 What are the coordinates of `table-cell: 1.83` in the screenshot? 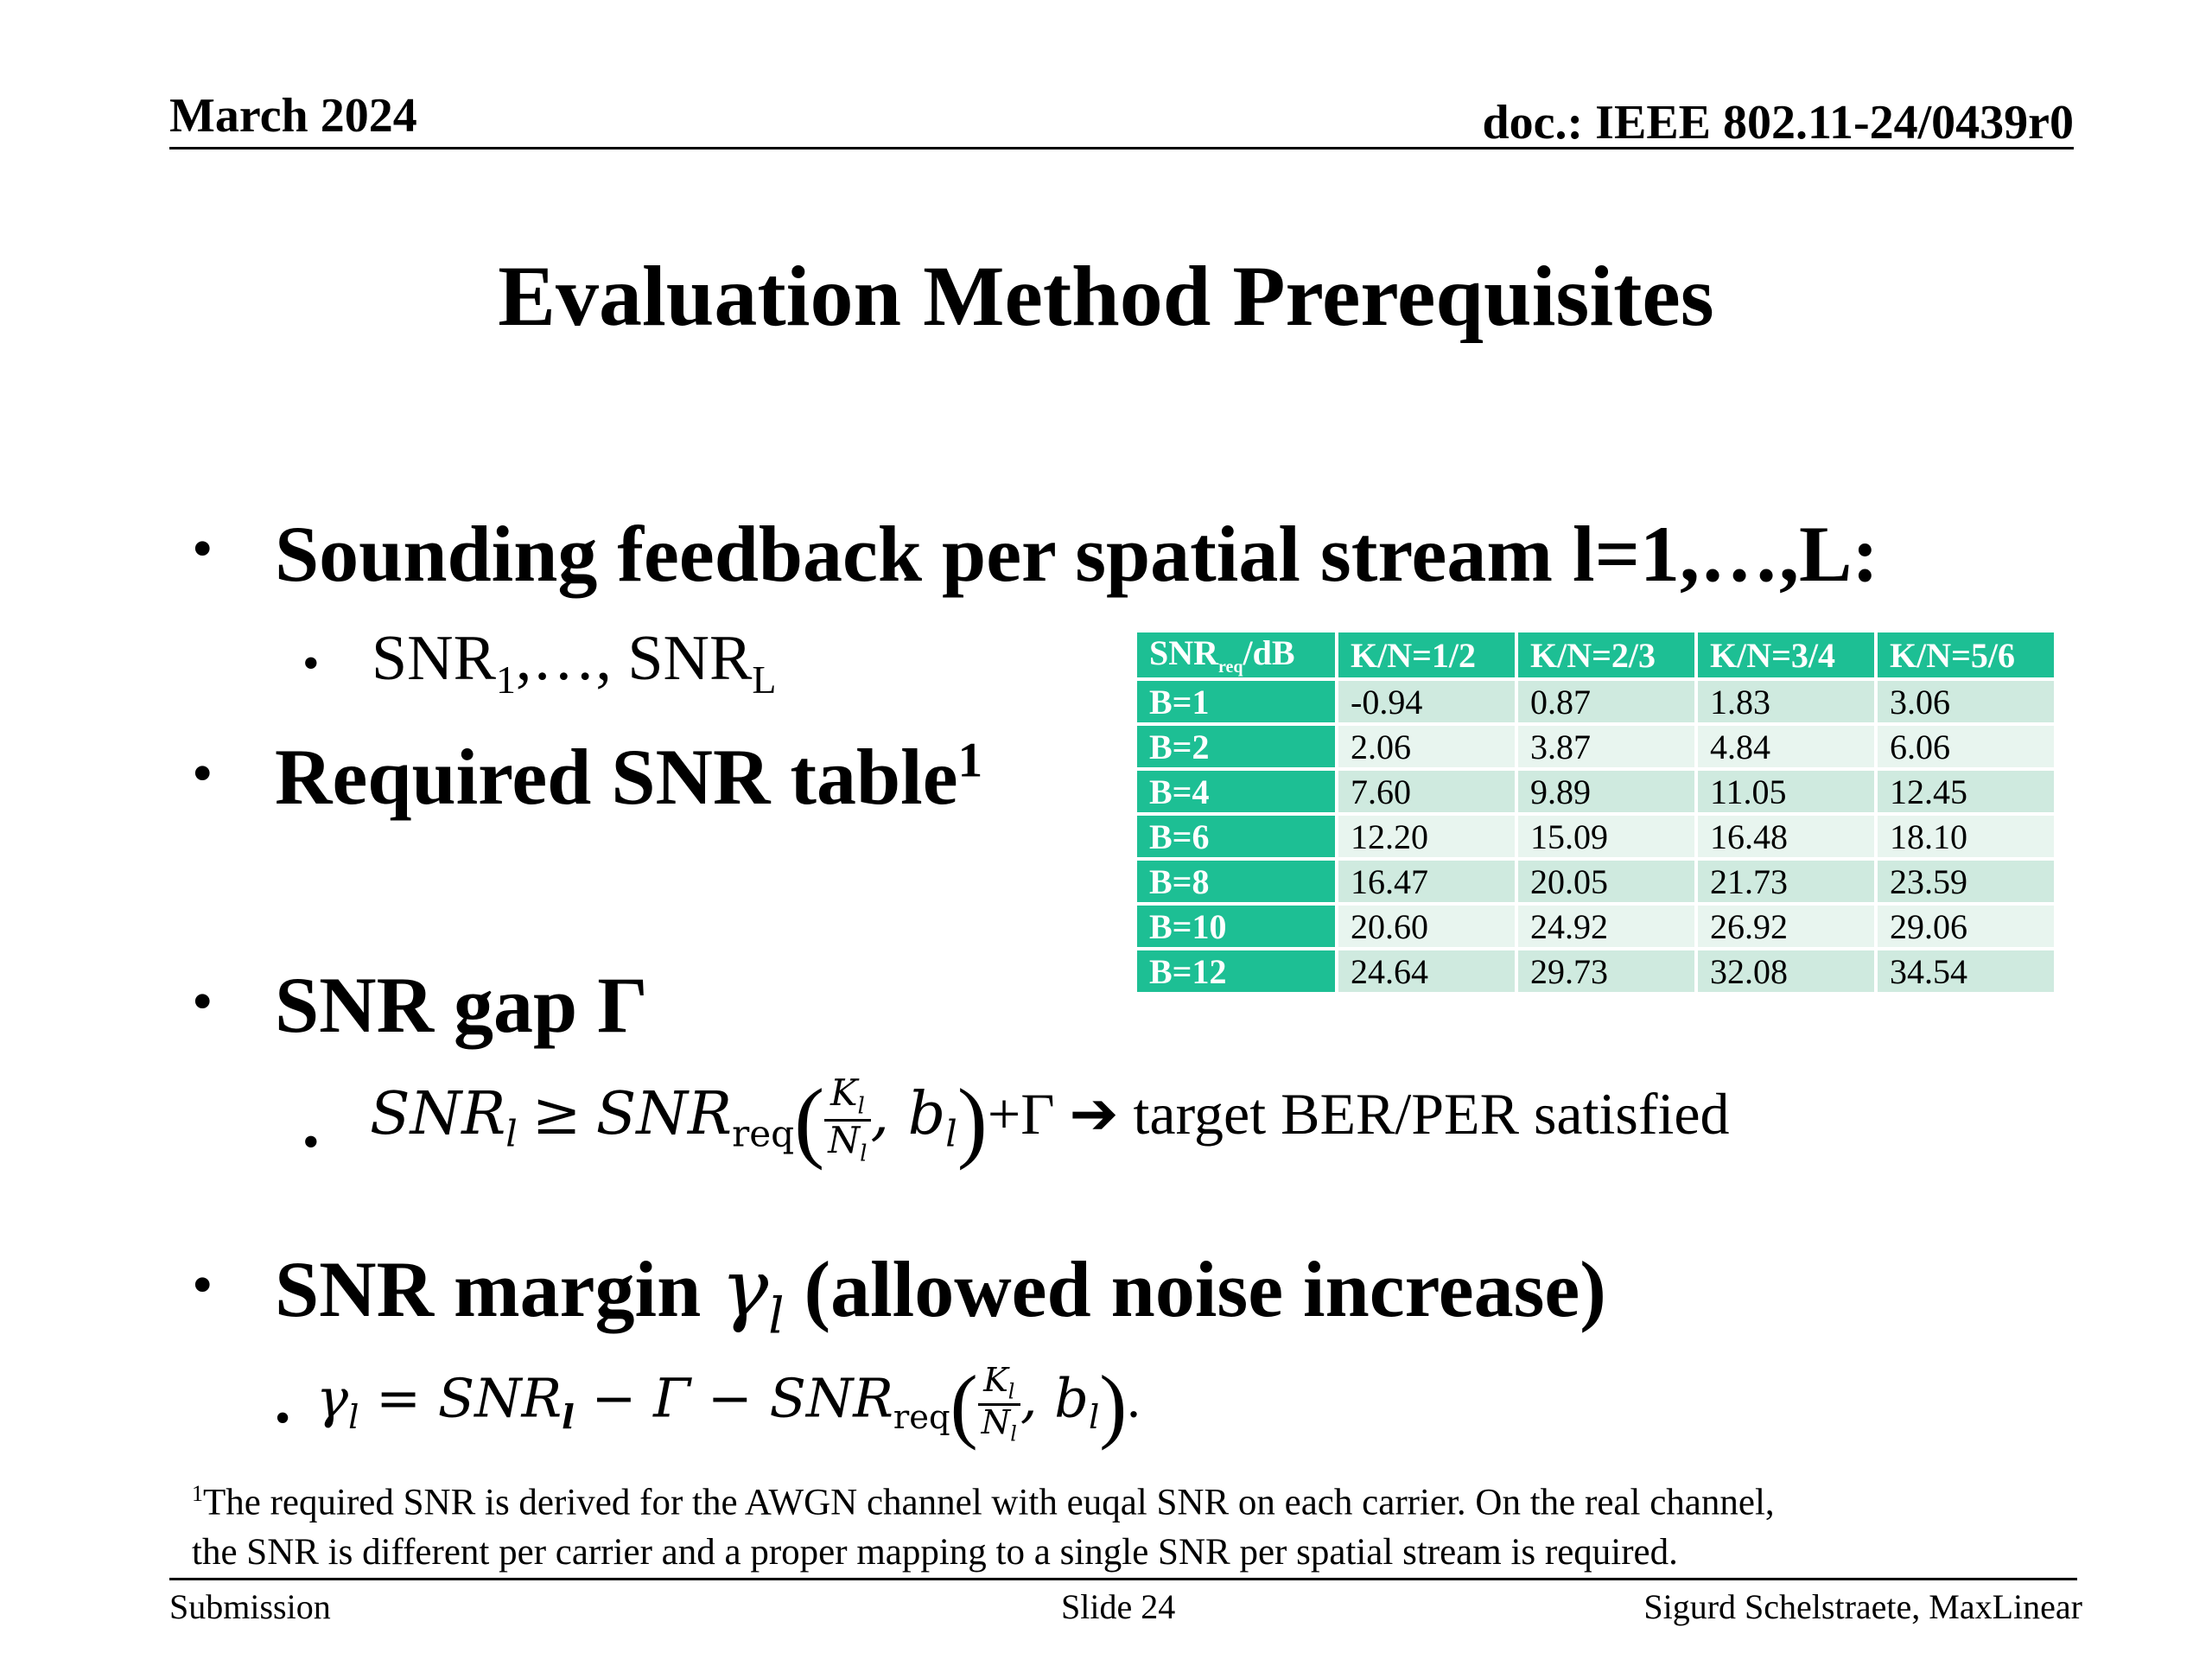 It's located at (1786, 701).